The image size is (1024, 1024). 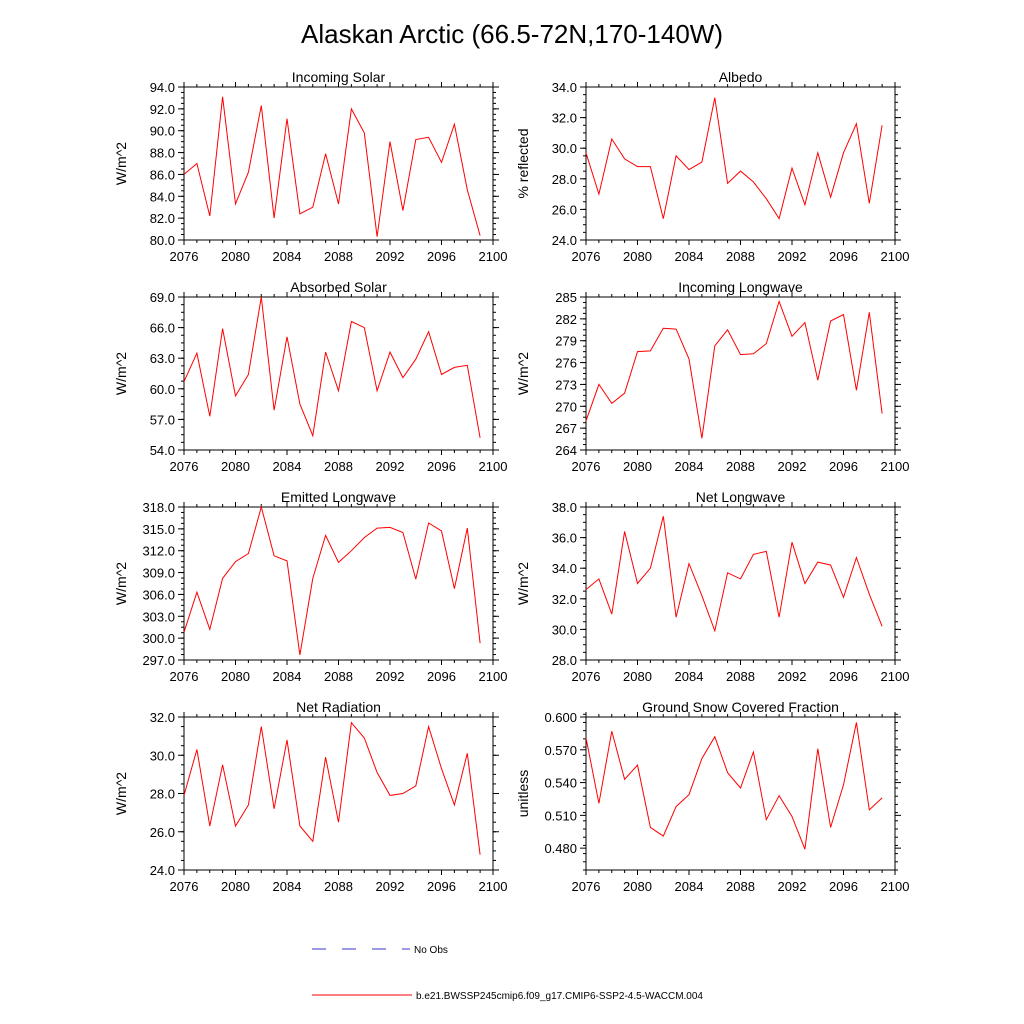 What do you see at coordinates (564, 660) in the screenshot?
I see `net-longwave-ytick-label: 28.0` at bounding box center [564, 660].